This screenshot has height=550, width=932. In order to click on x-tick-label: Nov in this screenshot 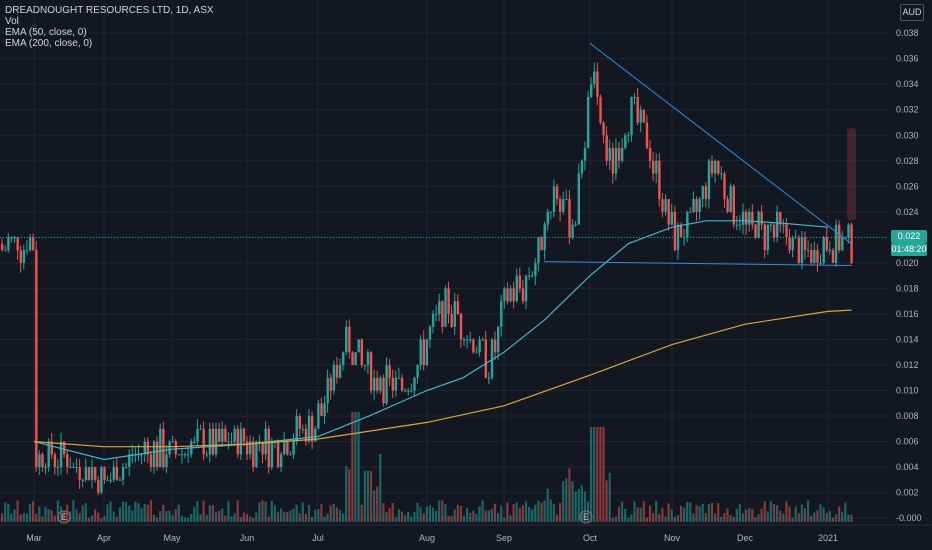, I will do `click(672, 538)`.